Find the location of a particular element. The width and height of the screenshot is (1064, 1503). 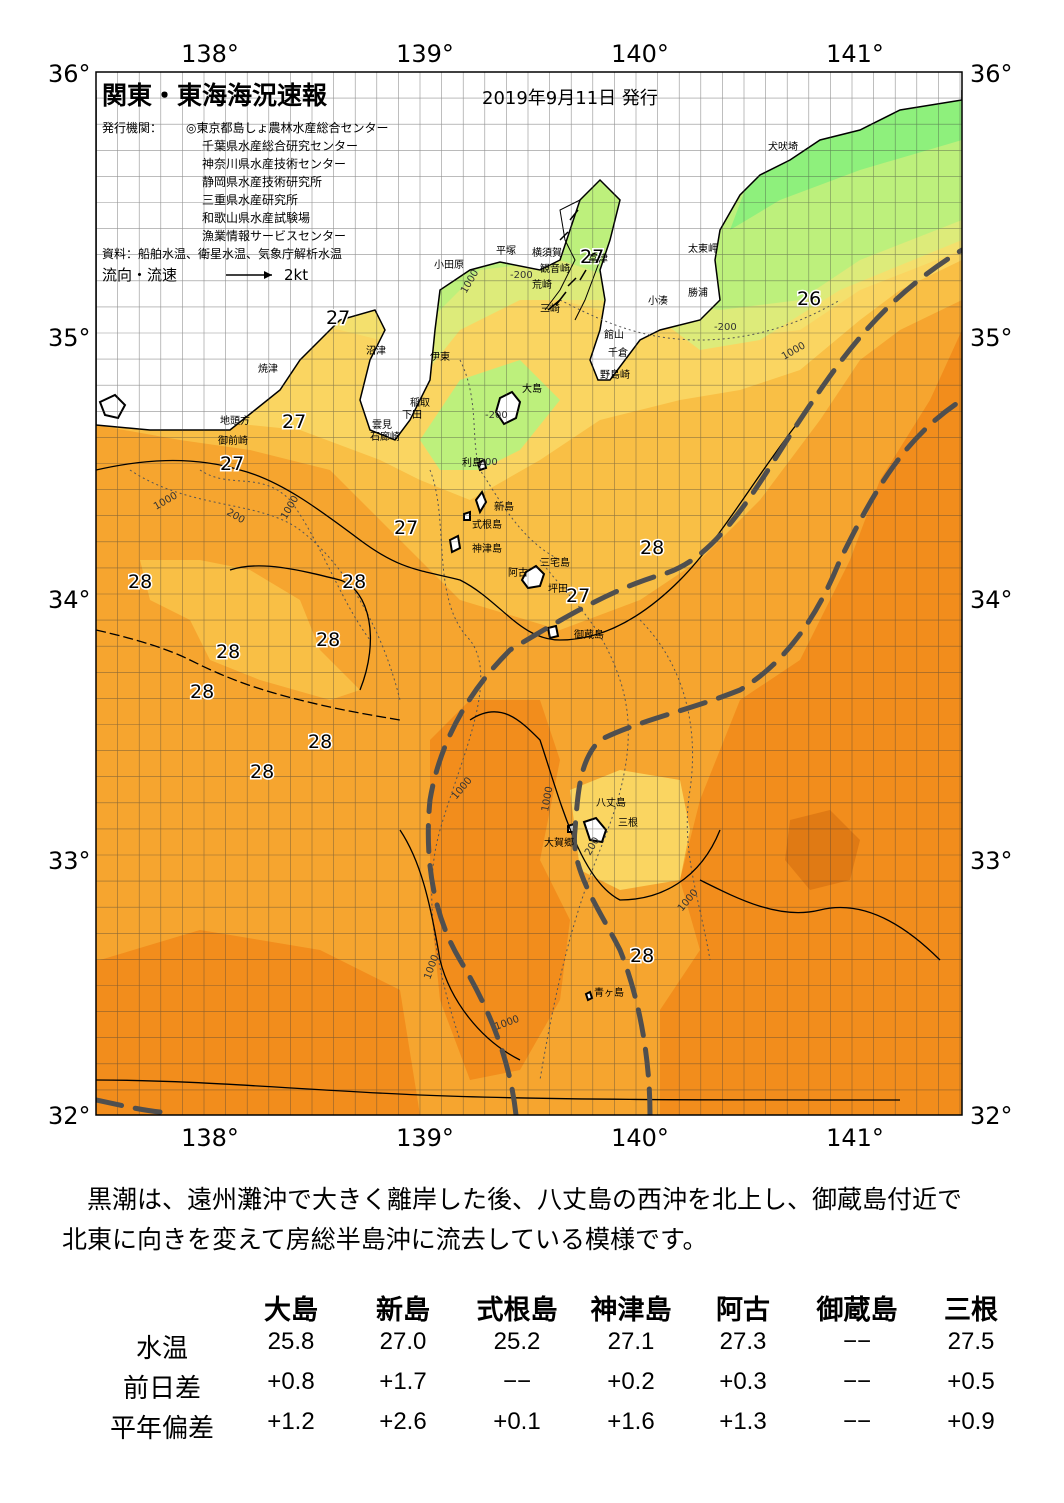

lat-label-right-36: 36° is located at coordinates (991, 74).